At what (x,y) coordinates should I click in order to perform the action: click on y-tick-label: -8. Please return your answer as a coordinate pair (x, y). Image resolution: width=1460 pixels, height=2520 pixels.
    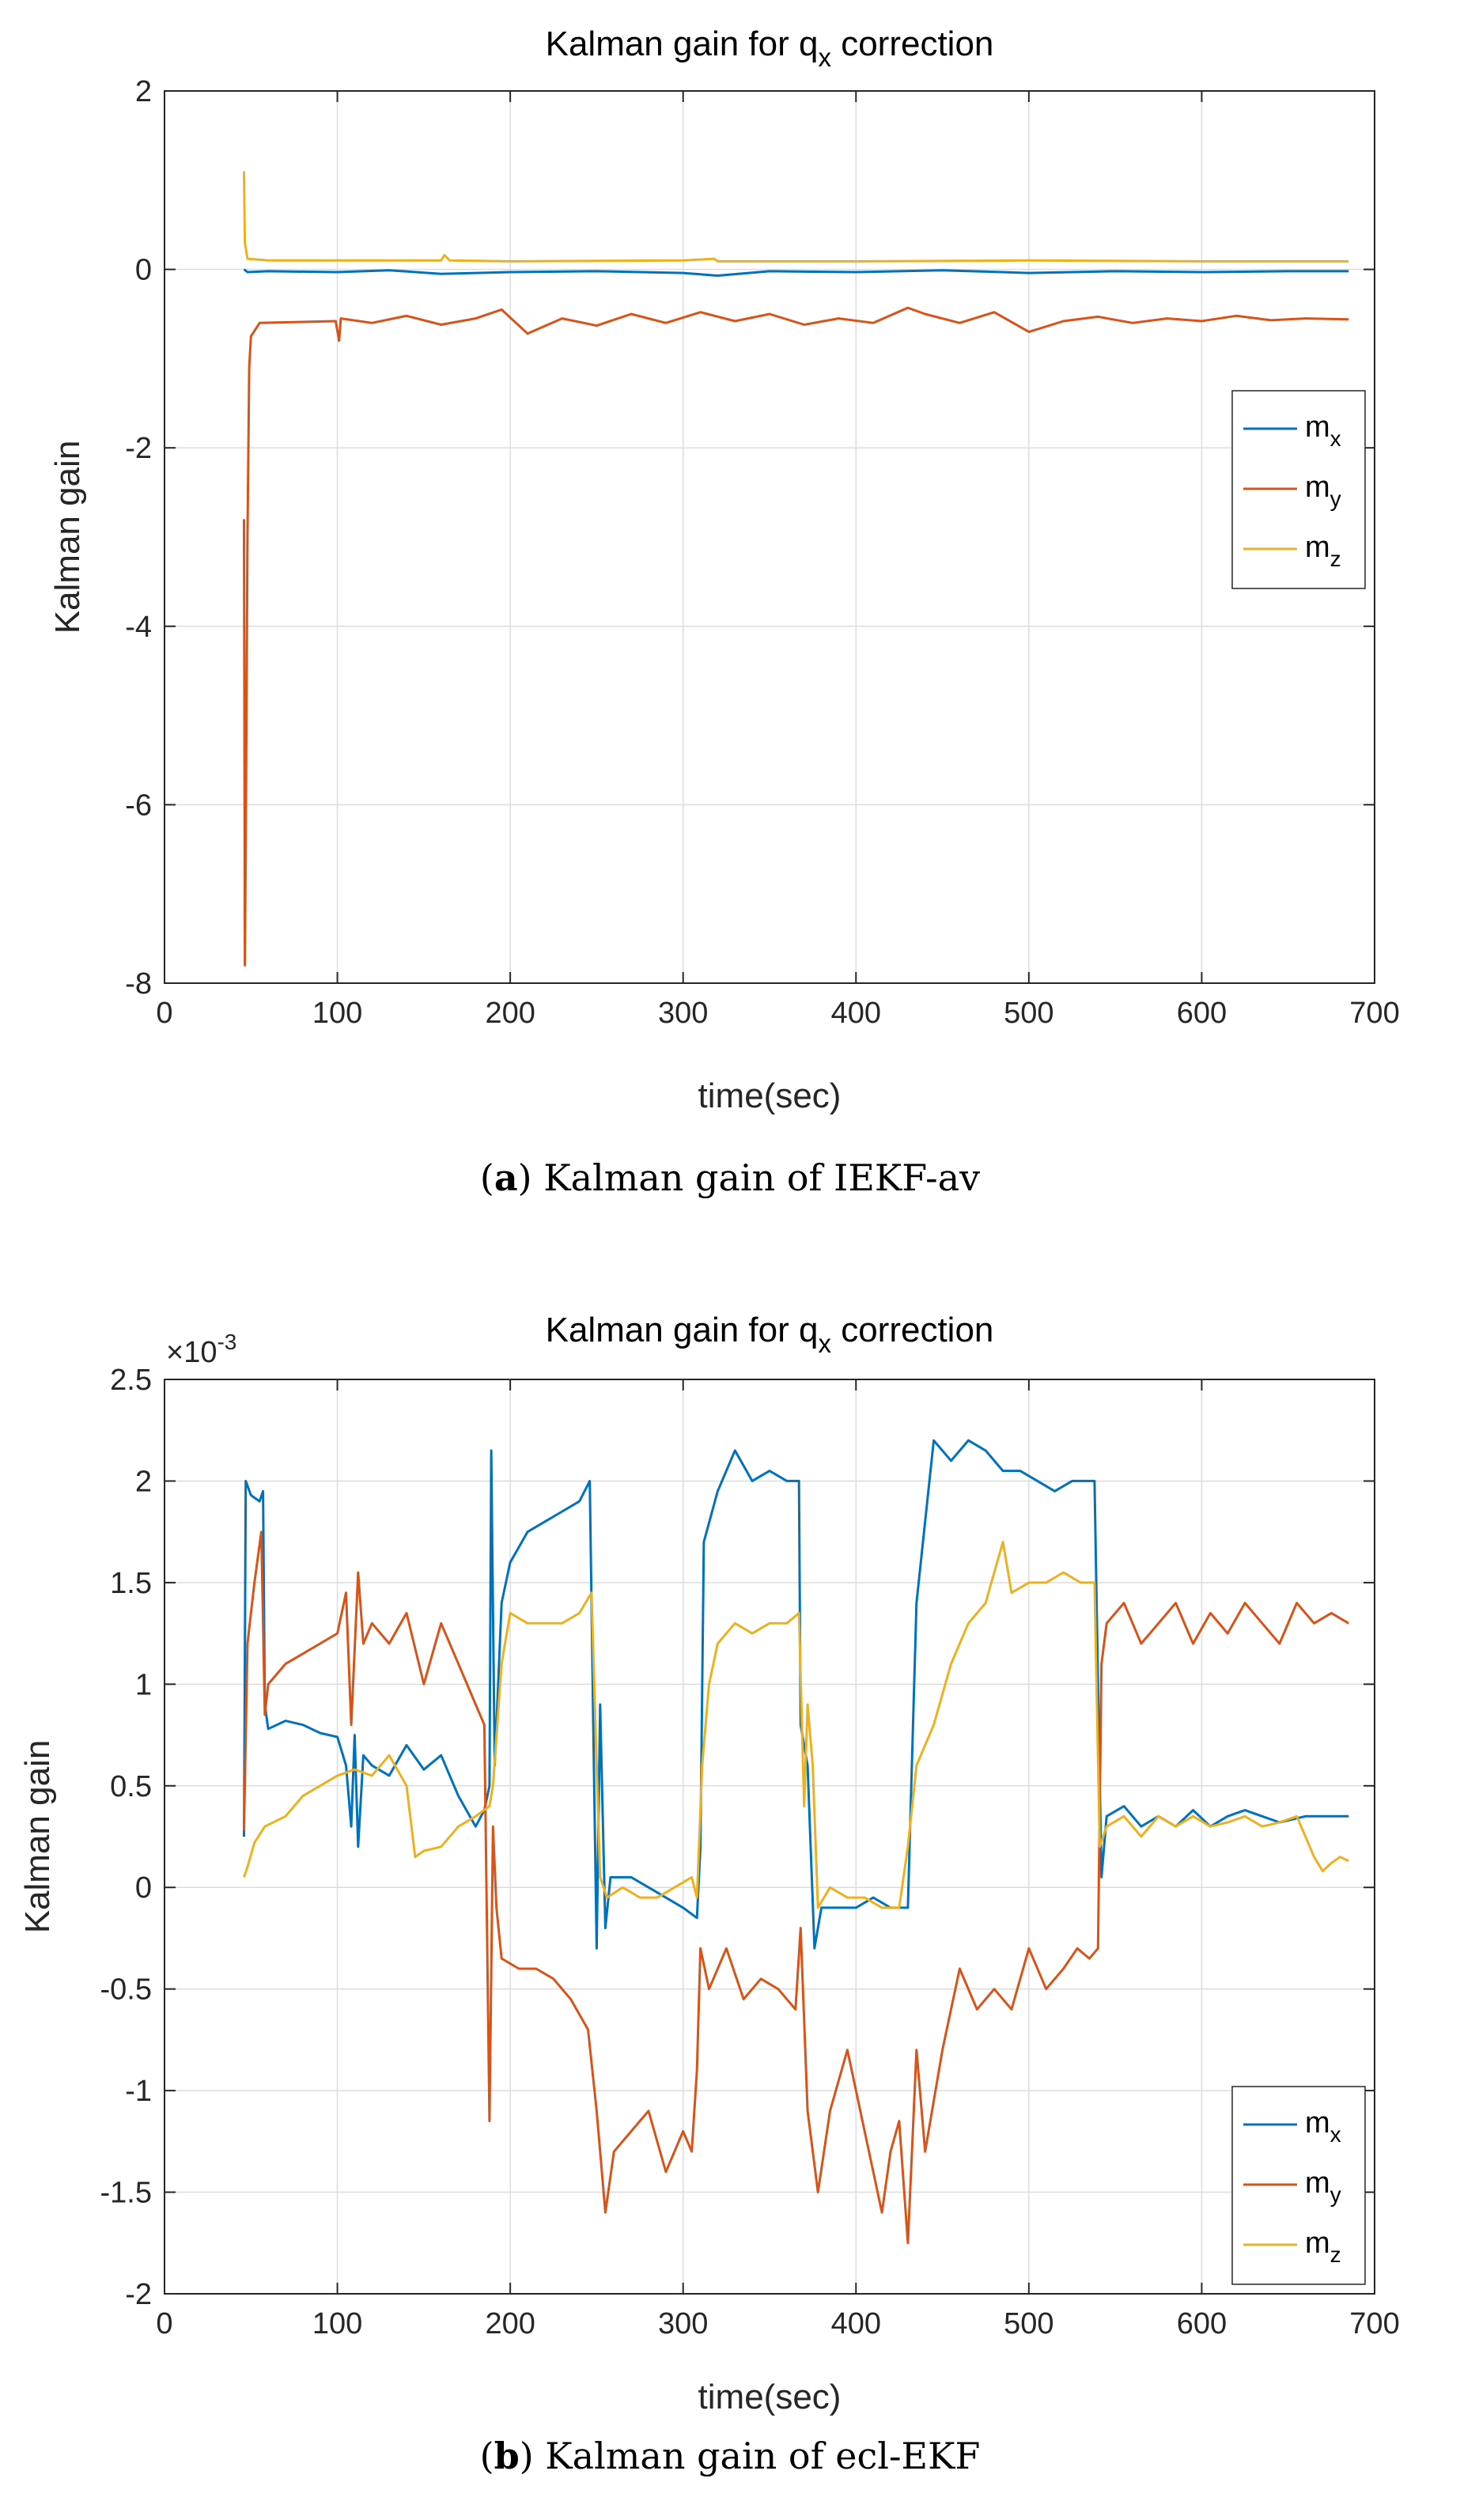
    Looking at the image, I should click on (138, 984).